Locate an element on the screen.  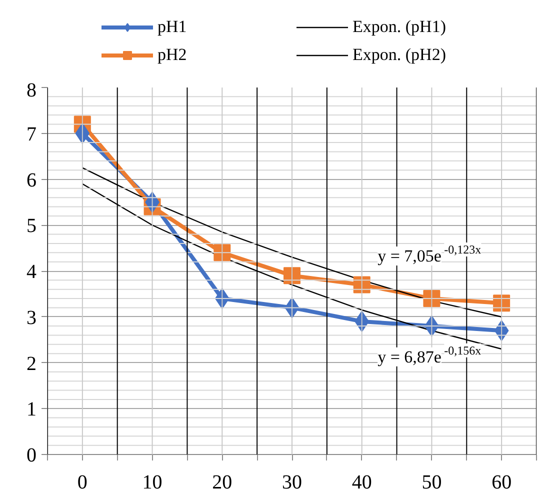
x-tick-label: 0 is located at coordinates (82, 483).